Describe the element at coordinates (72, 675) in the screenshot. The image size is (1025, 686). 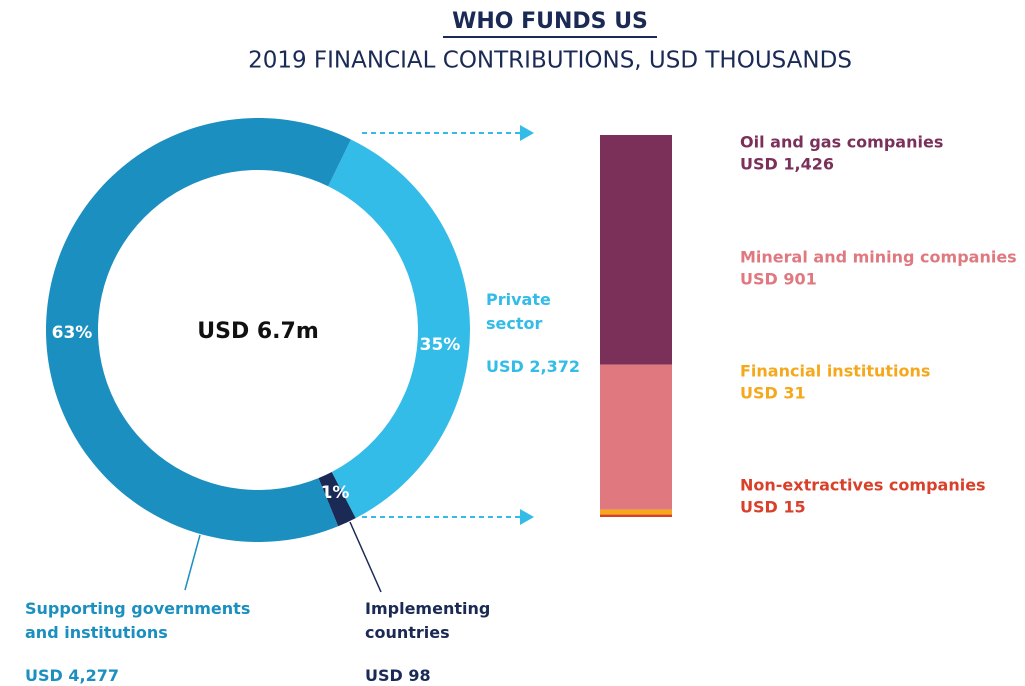
I see `value-label: USD 4,277` at that location.